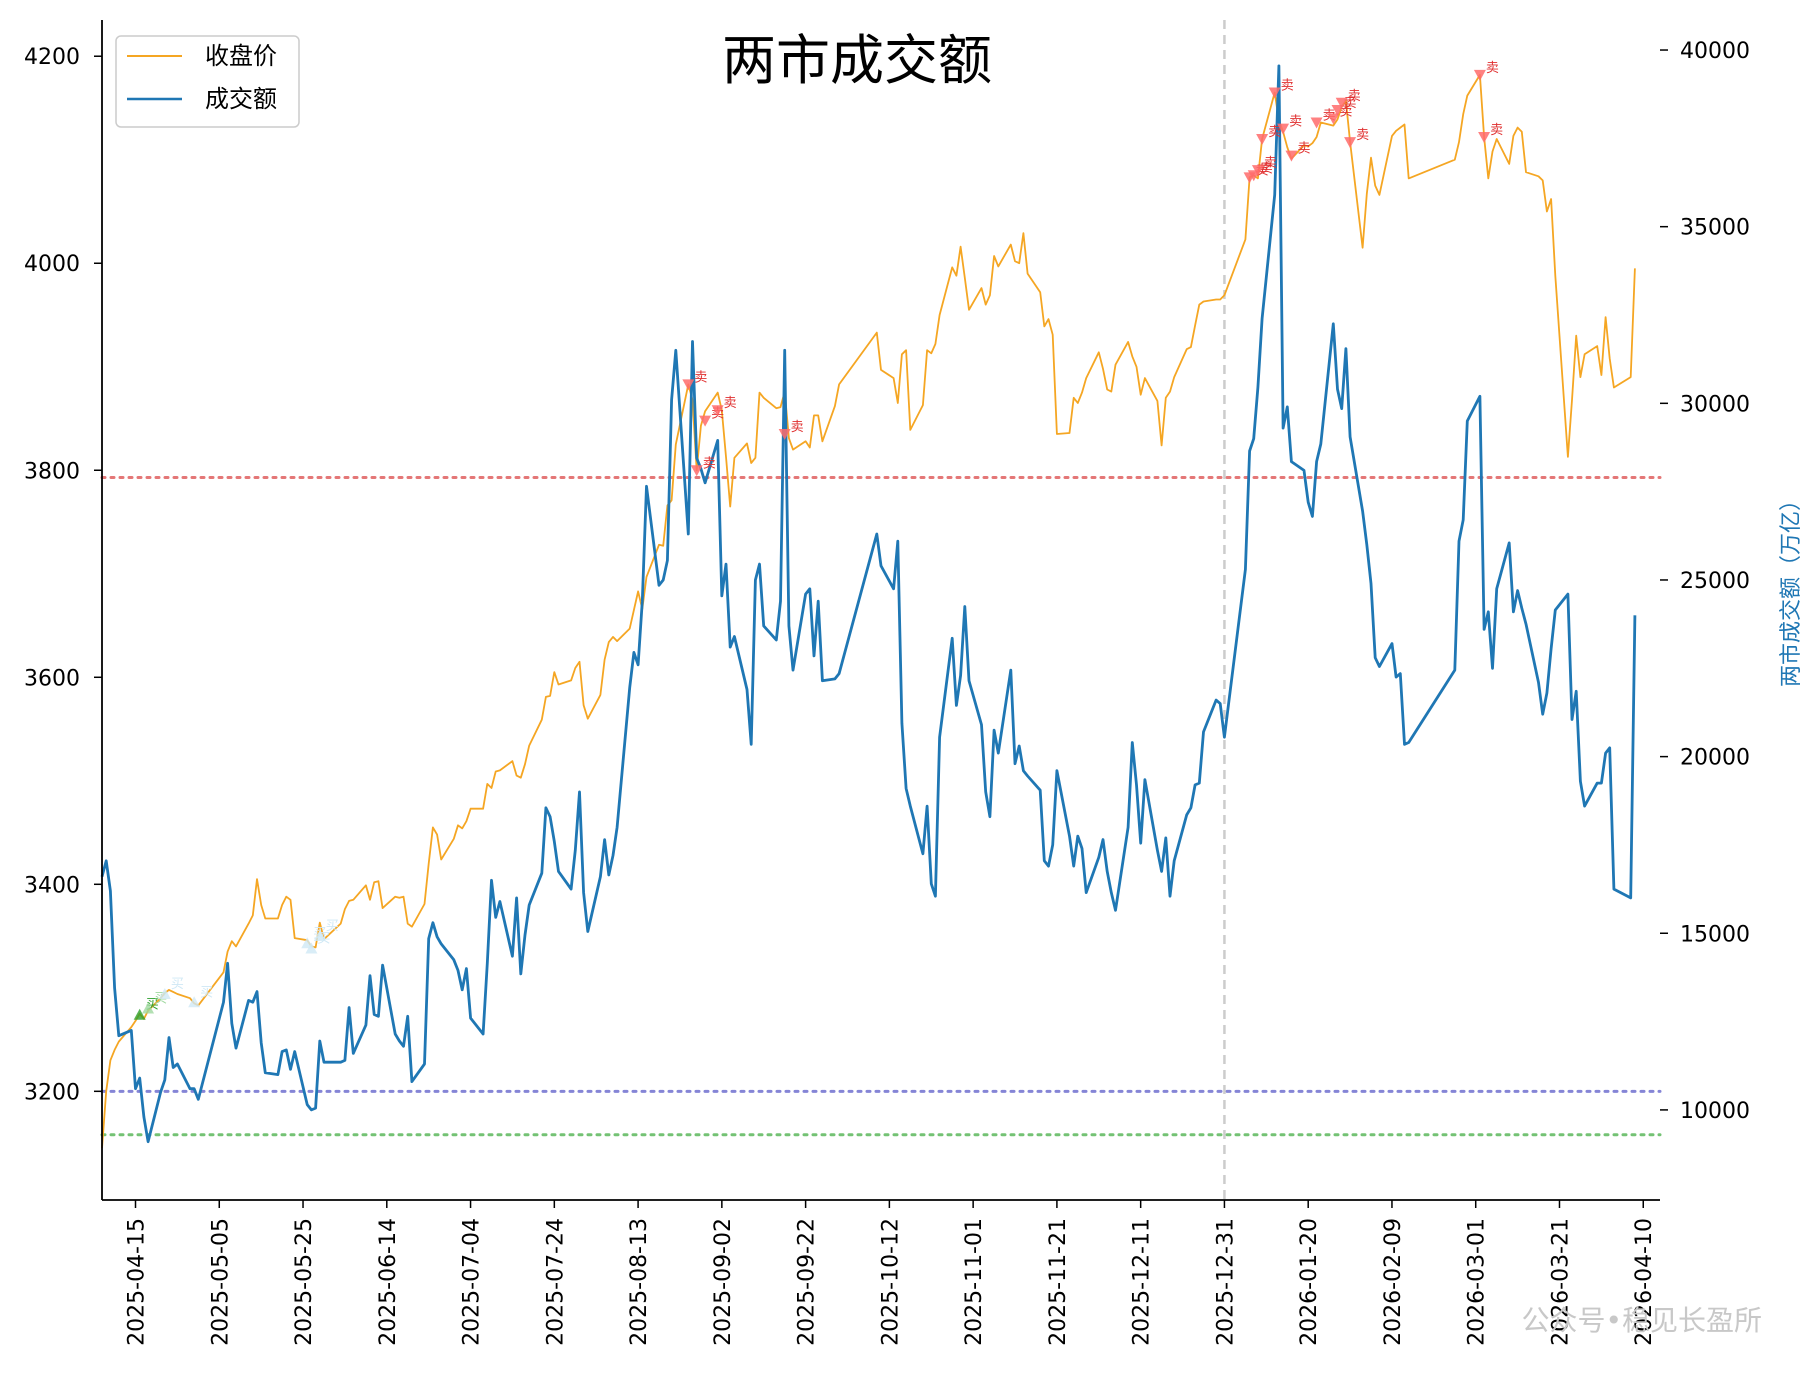  What do you see at coordinates (472, 1282) in the screenshot?
I see `xtick-label-2025-07-04: 2025-07-04` at bounding box center [472, 1282].